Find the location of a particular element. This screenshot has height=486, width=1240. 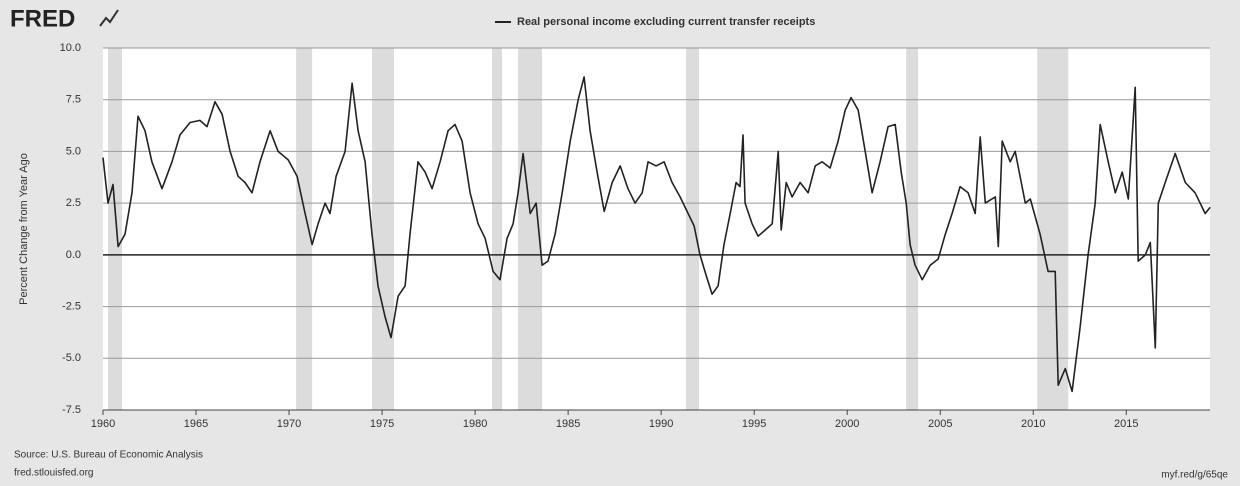

x-tick-label: 2010 is located at coordinates (1033, 424).